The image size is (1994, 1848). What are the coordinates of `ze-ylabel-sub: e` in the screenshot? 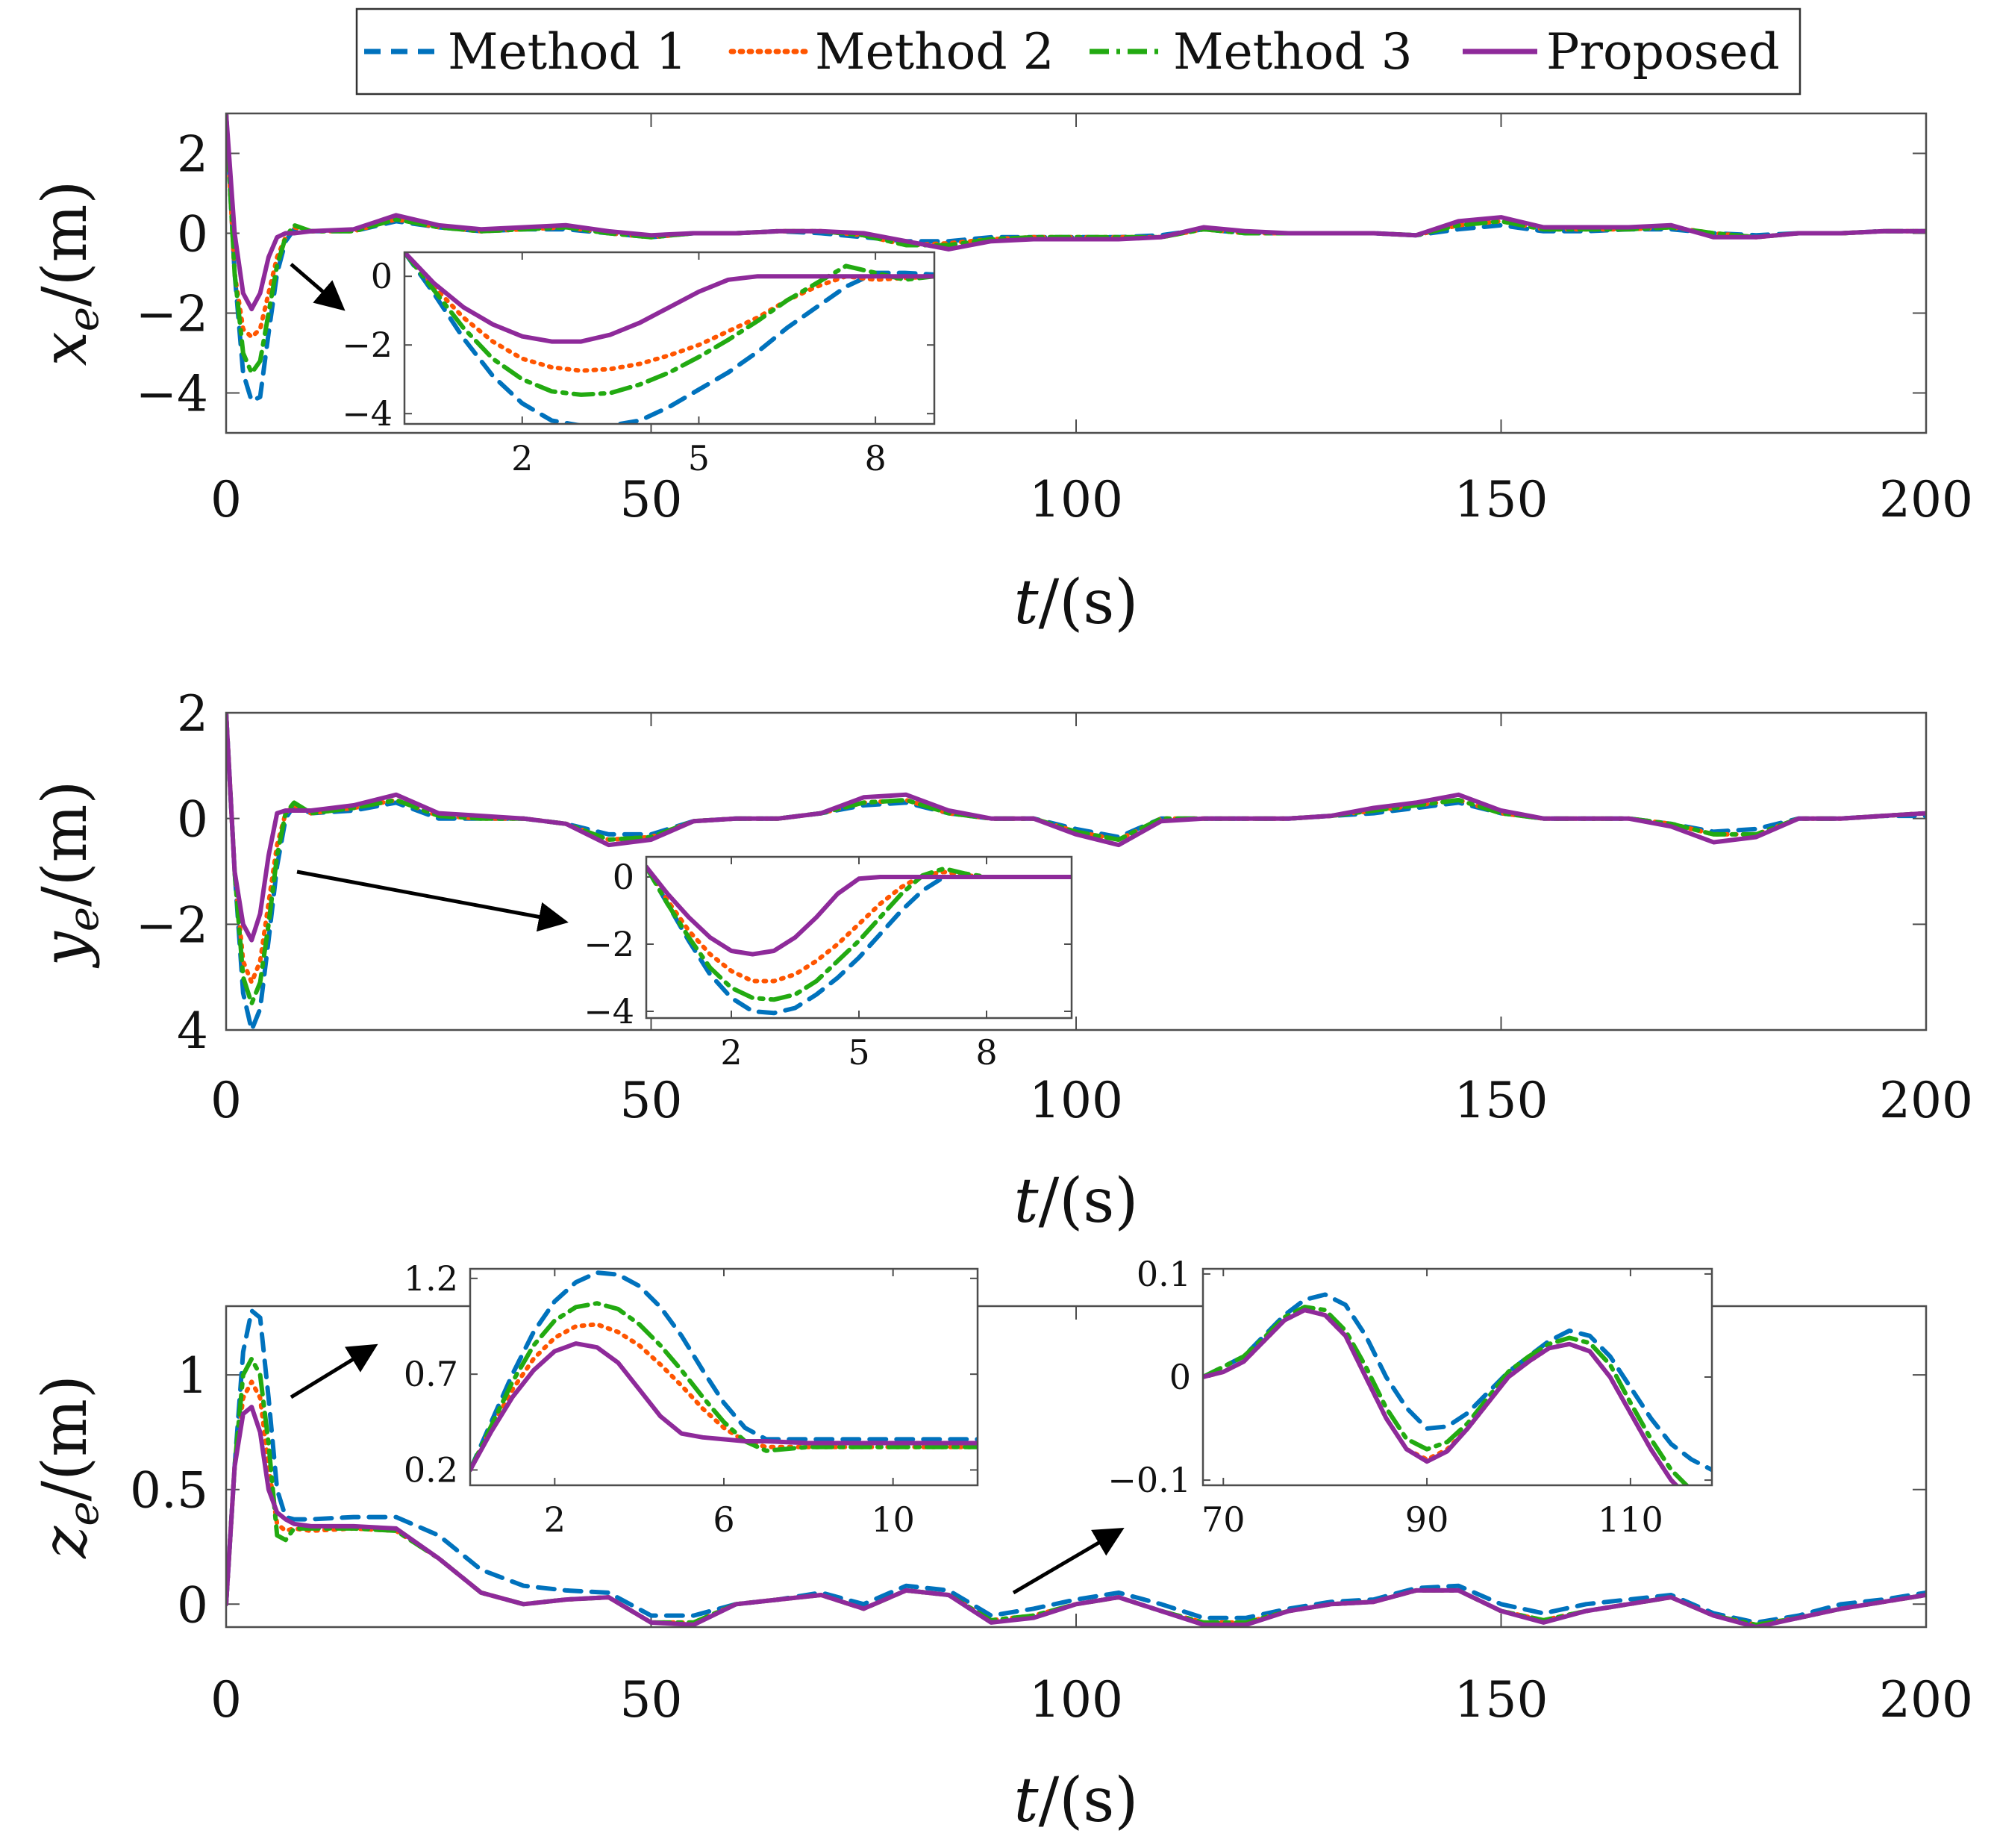 It's located at (84, 1514).